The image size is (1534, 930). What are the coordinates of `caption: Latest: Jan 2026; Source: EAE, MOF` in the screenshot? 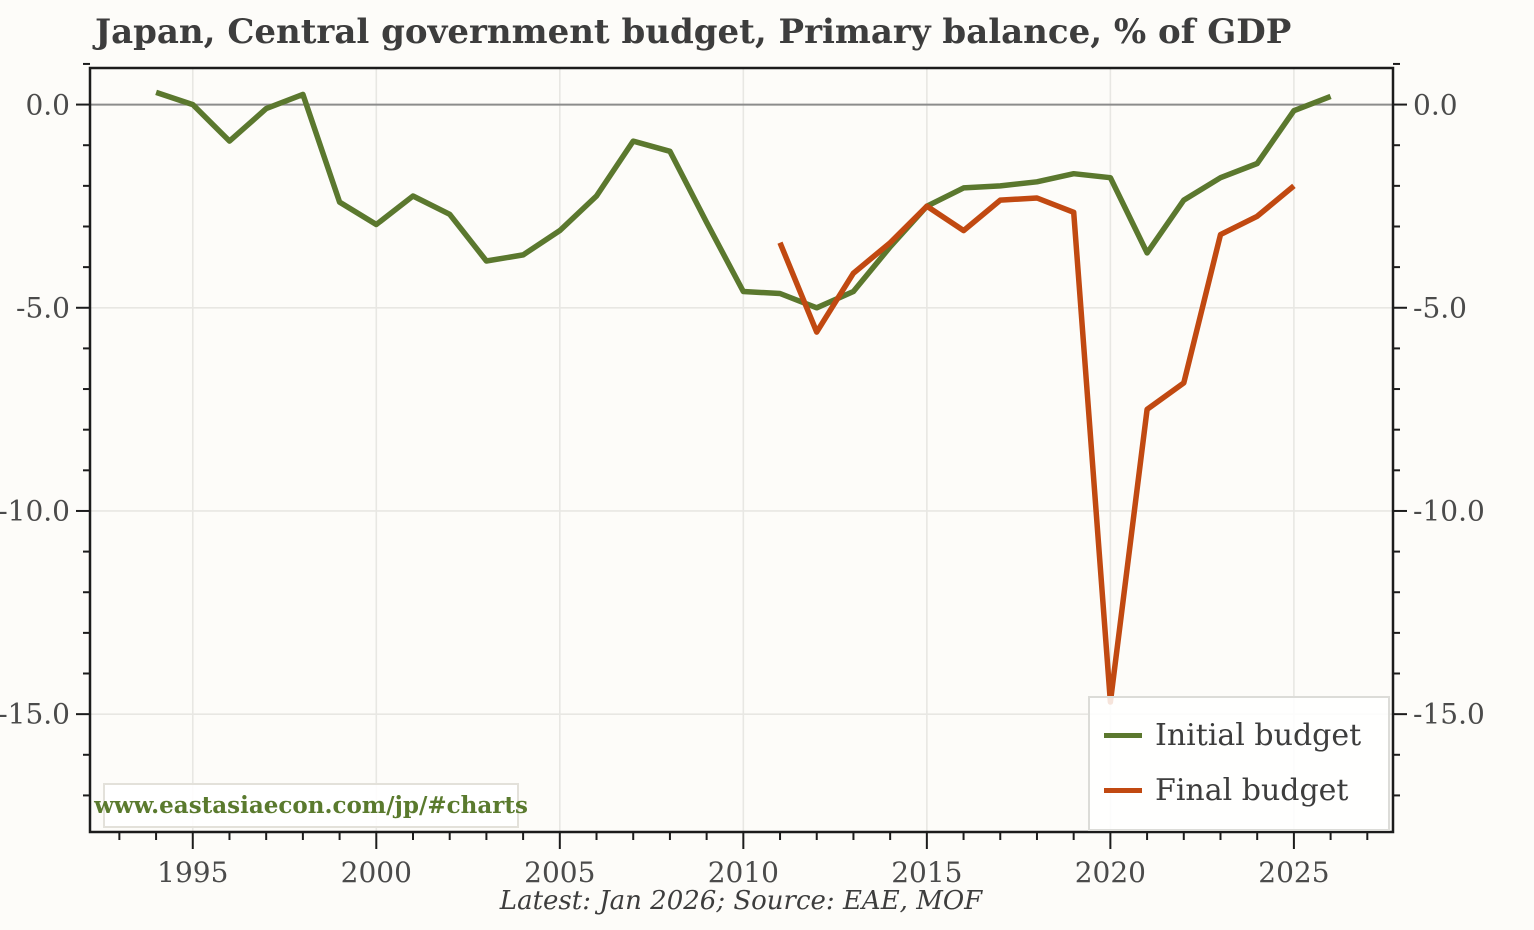 It's located at (741, 901).